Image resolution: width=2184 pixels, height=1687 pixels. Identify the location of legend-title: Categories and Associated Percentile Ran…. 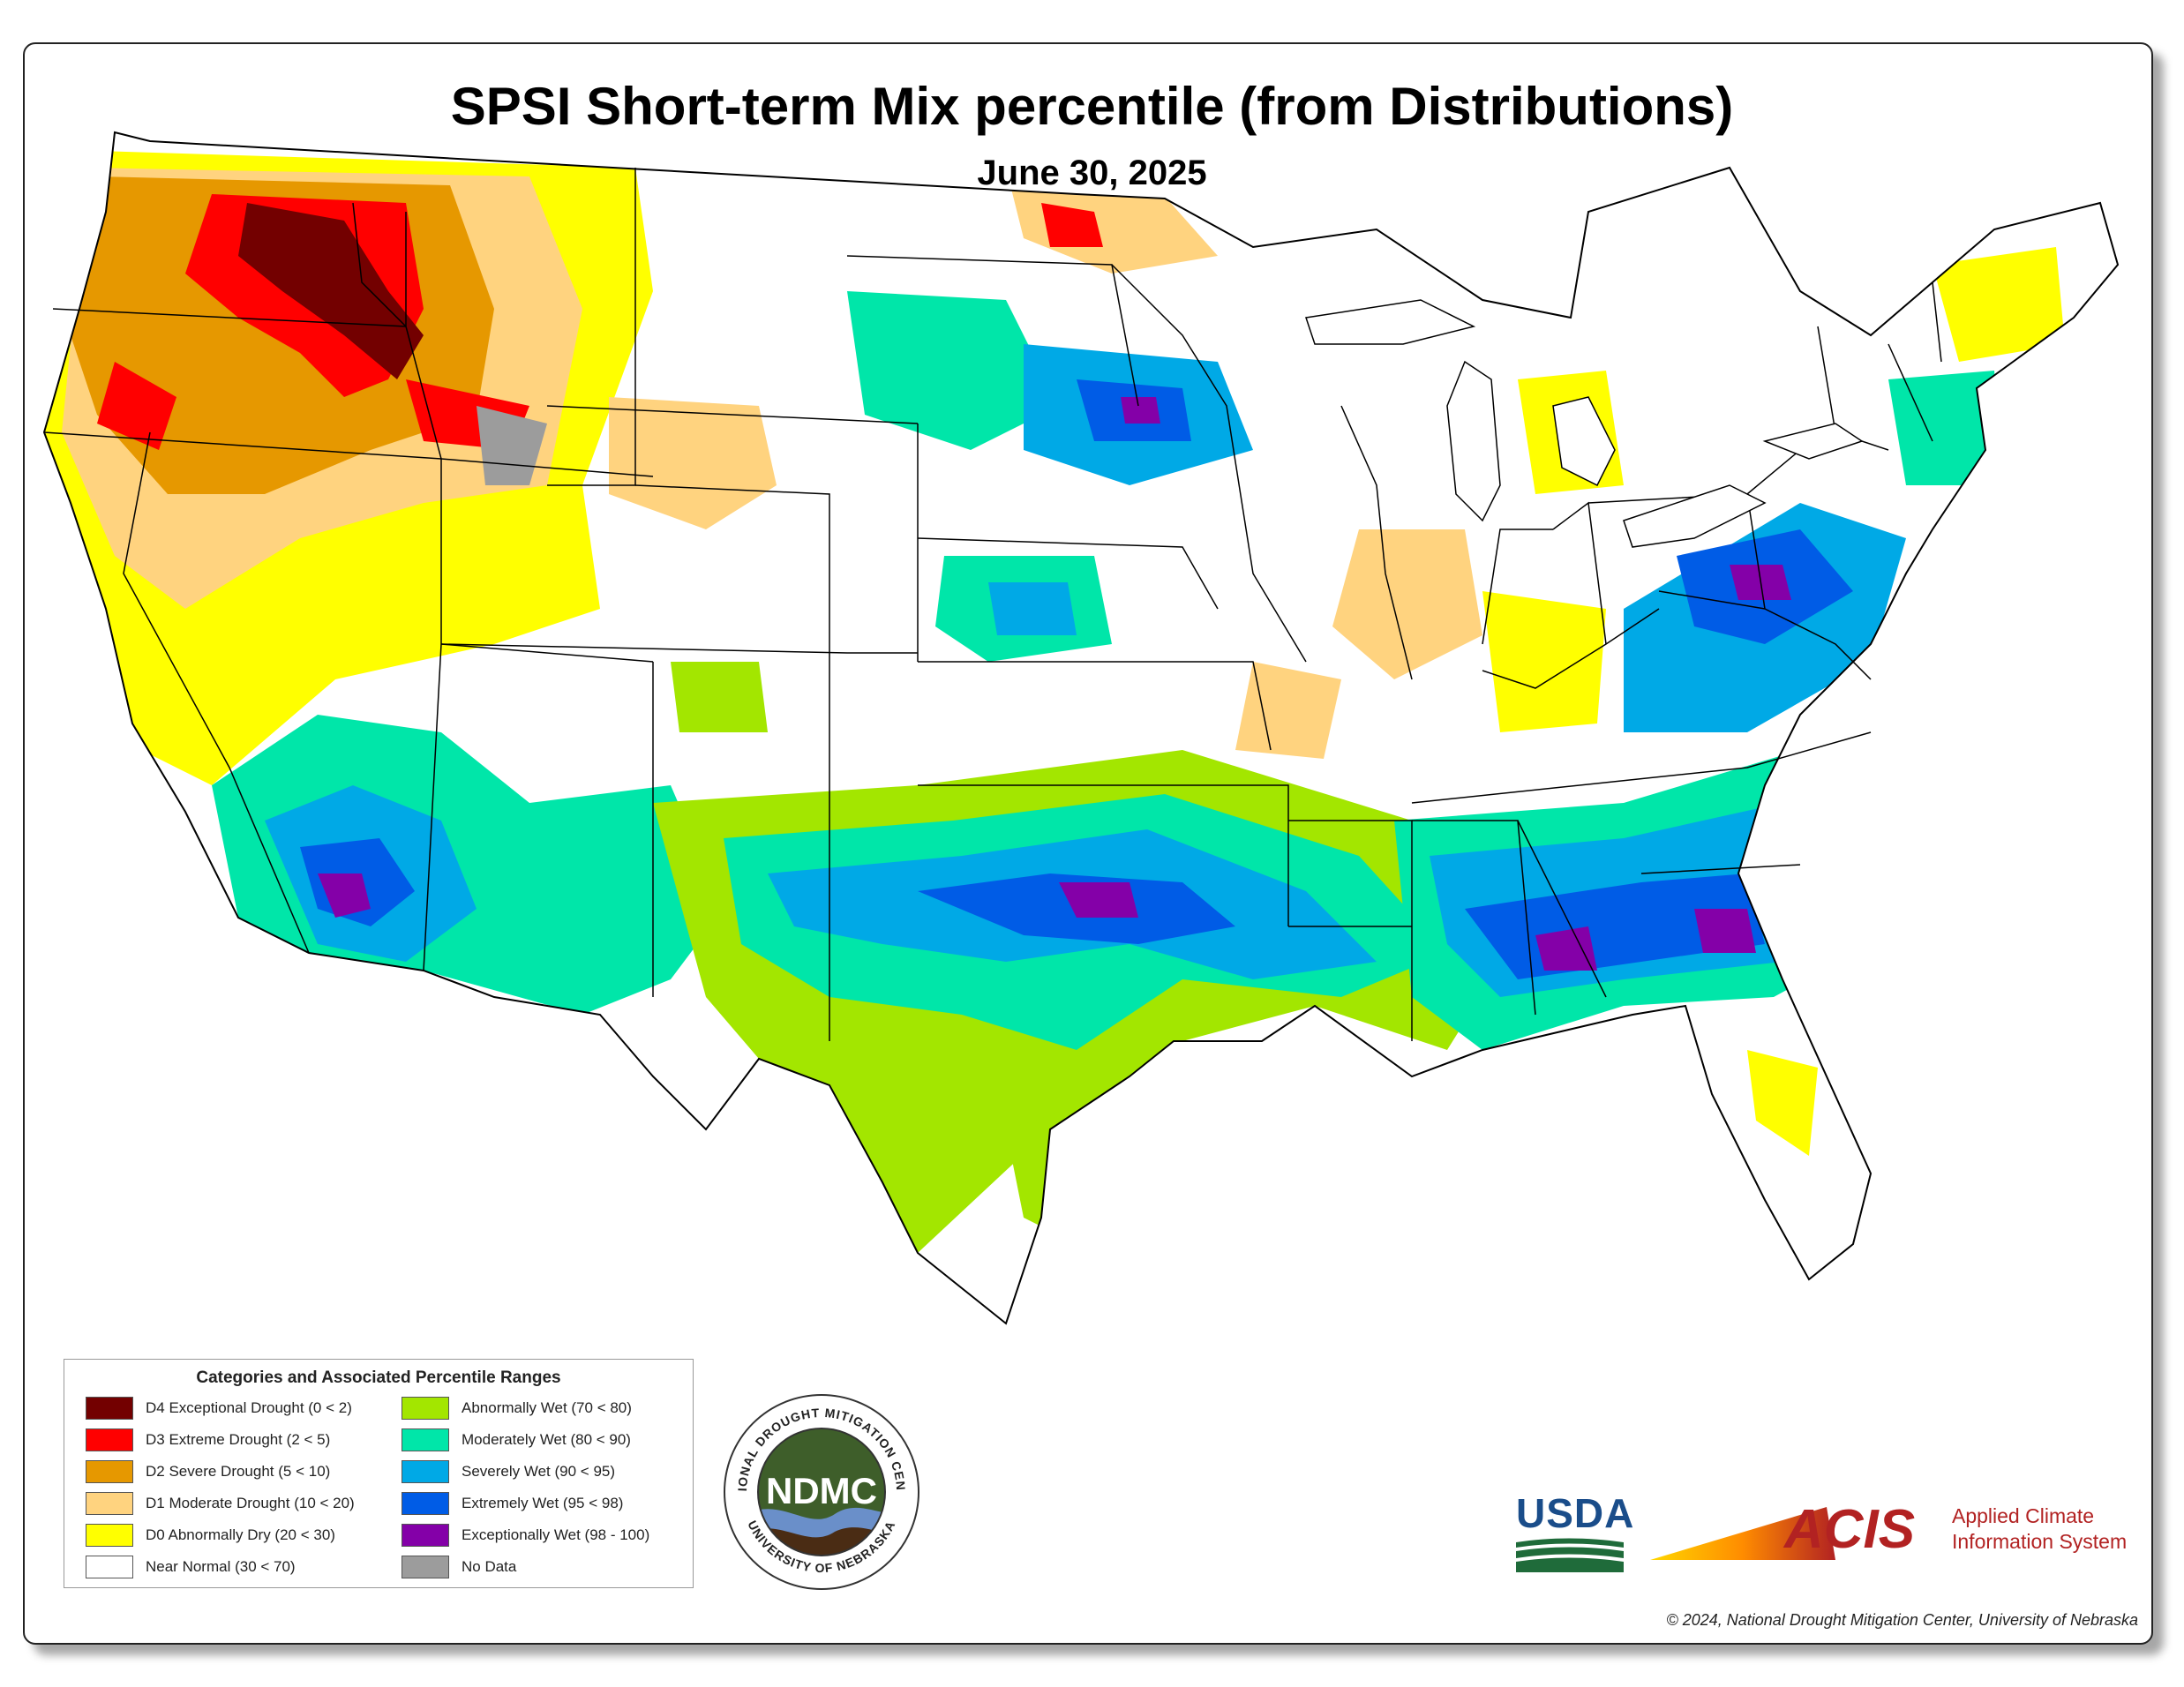
(378, 1377).